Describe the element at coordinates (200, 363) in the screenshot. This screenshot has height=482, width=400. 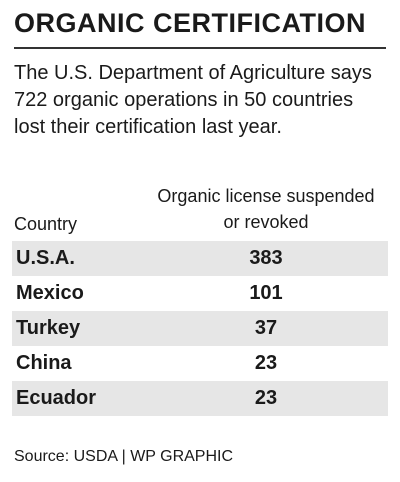
I see `table-row: China 23` at that location.